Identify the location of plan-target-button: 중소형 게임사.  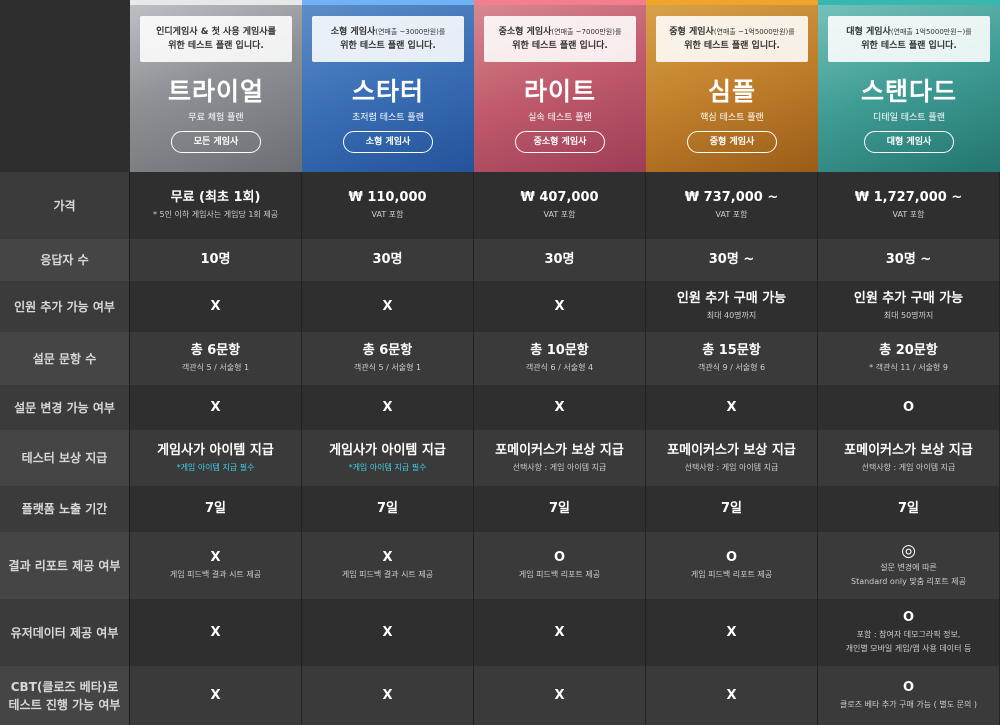
(560, 142).